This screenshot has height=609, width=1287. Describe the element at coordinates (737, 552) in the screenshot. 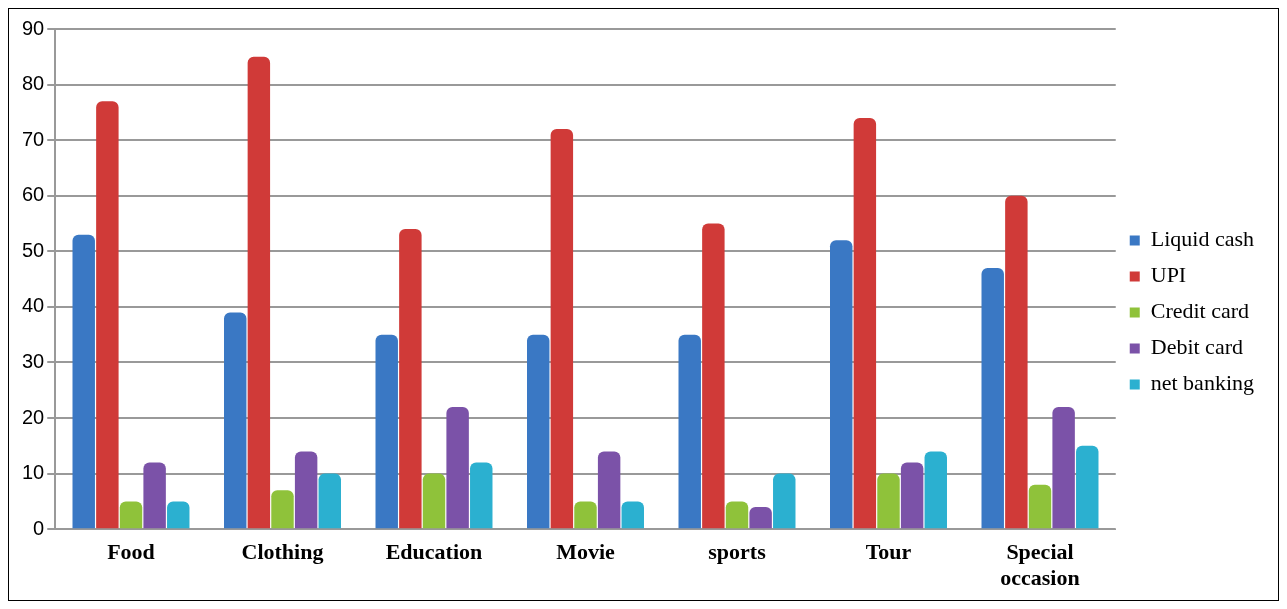

I see `x-tick-label: sports` at that location.